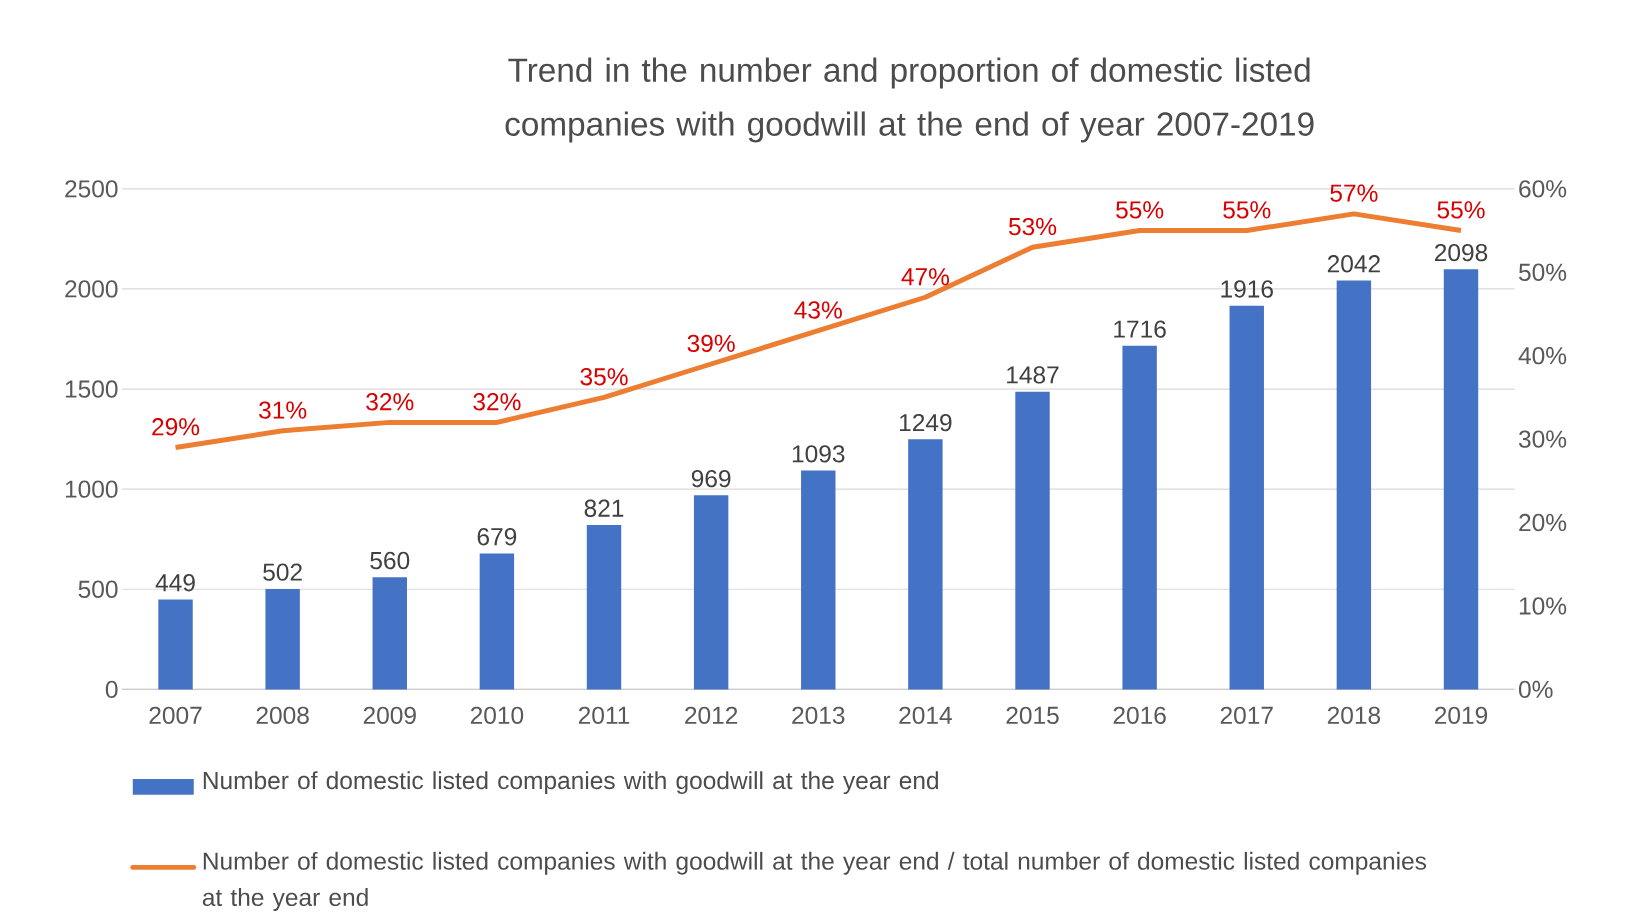 This screenshot has width=1626, height=920. I want to click on data-label: 29%, so click(176, 427).